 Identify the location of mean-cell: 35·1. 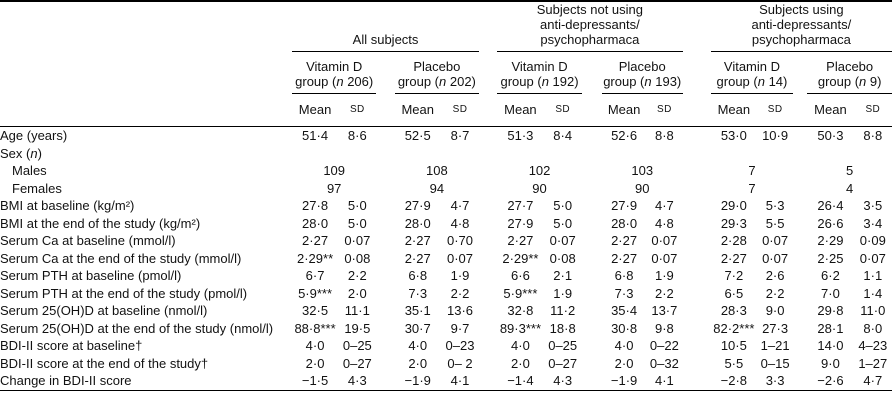
(417, 310).